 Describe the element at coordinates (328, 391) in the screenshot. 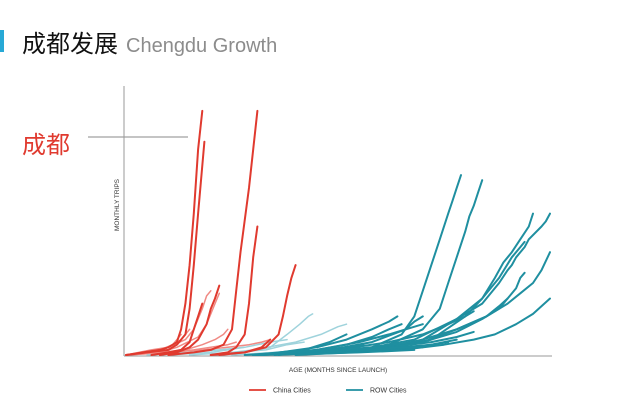

I see `legend: China Cities ROW Cities` at that location.